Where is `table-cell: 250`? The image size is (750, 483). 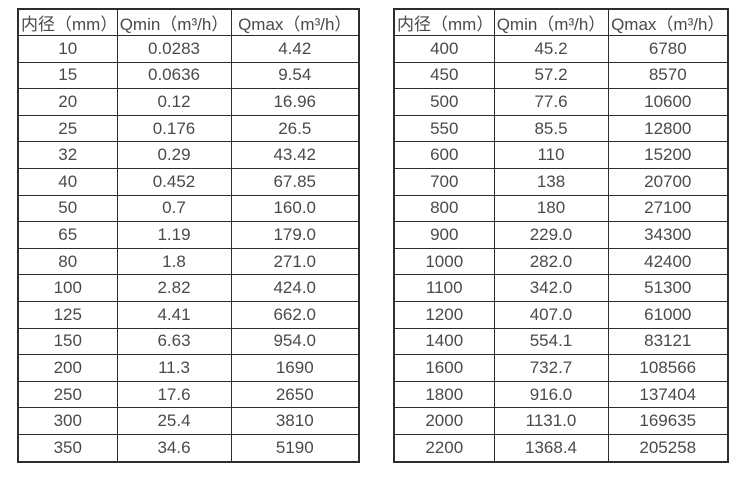
table-cell: 250 is located at coordinates (67, 394).